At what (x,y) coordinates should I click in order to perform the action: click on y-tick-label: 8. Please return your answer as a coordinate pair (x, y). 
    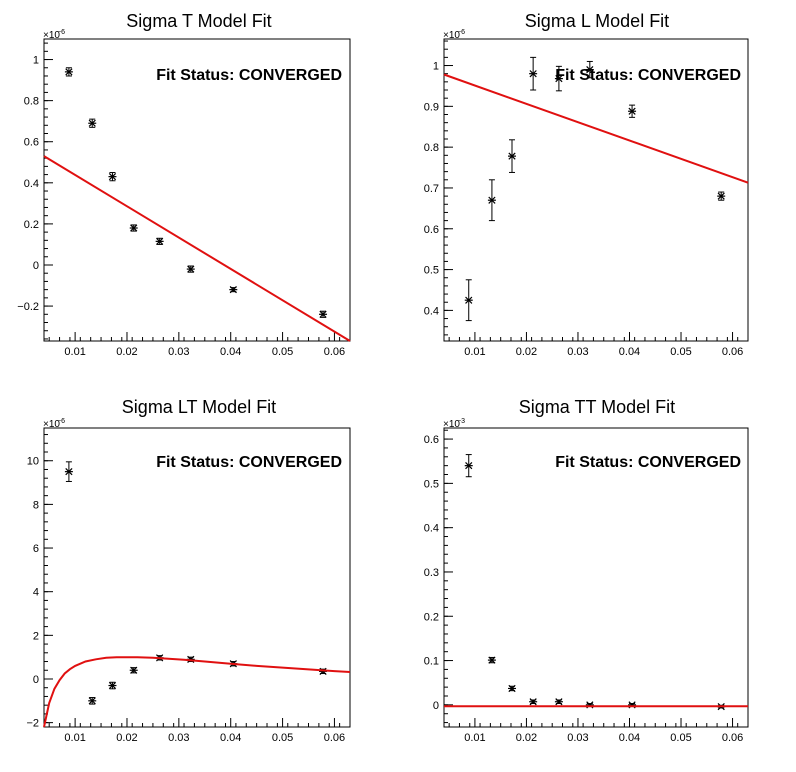
    Looking at the image, I should click on (36, 505).